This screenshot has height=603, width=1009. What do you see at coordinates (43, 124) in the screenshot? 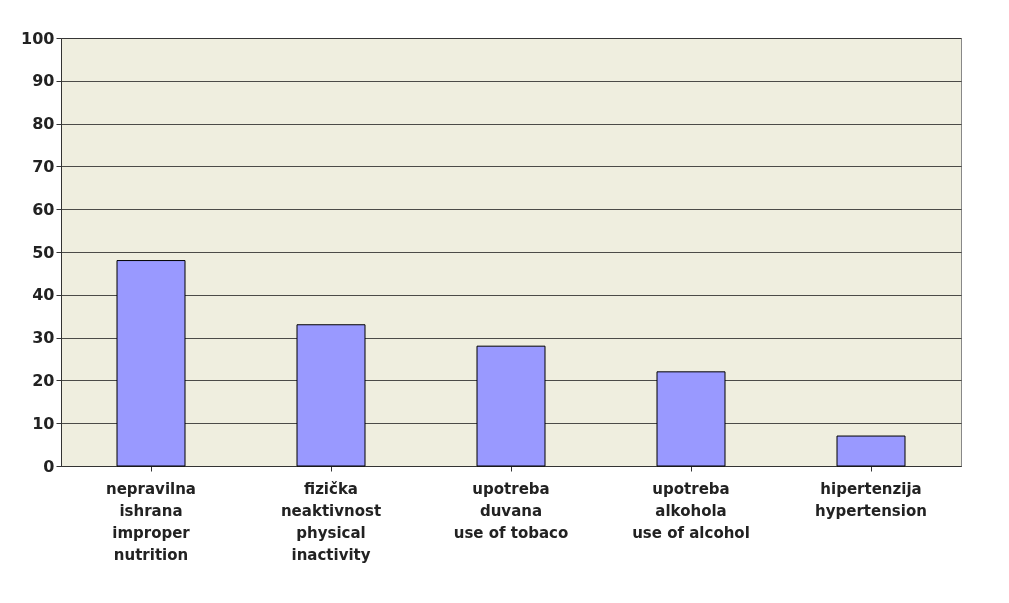
I see `y-tick-label: 80` at bounding box center [43, 124].